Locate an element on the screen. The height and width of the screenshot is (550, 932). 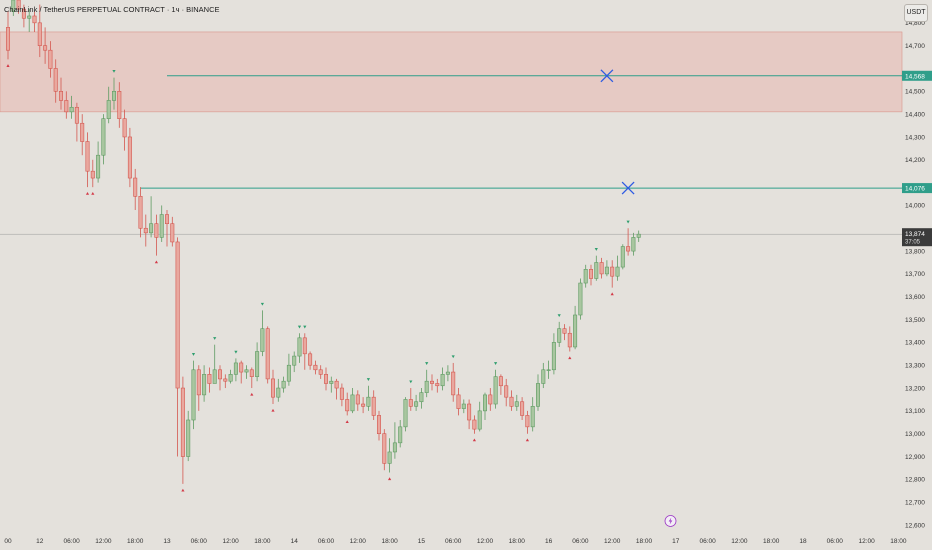
y-tick-label: 14,000 is located at coordinates (915, 206).